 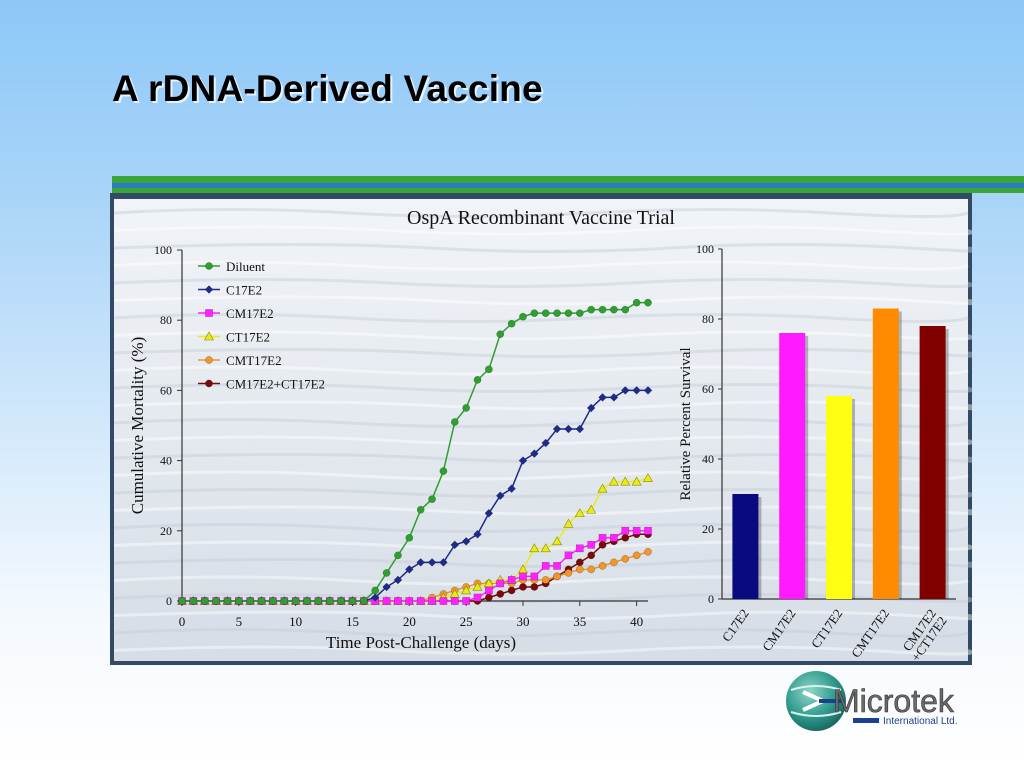 What do you see at coordinates (295, 621) in the screenshot?
I see `line-x-tick-label: 10` at bounding box center [295, 621].